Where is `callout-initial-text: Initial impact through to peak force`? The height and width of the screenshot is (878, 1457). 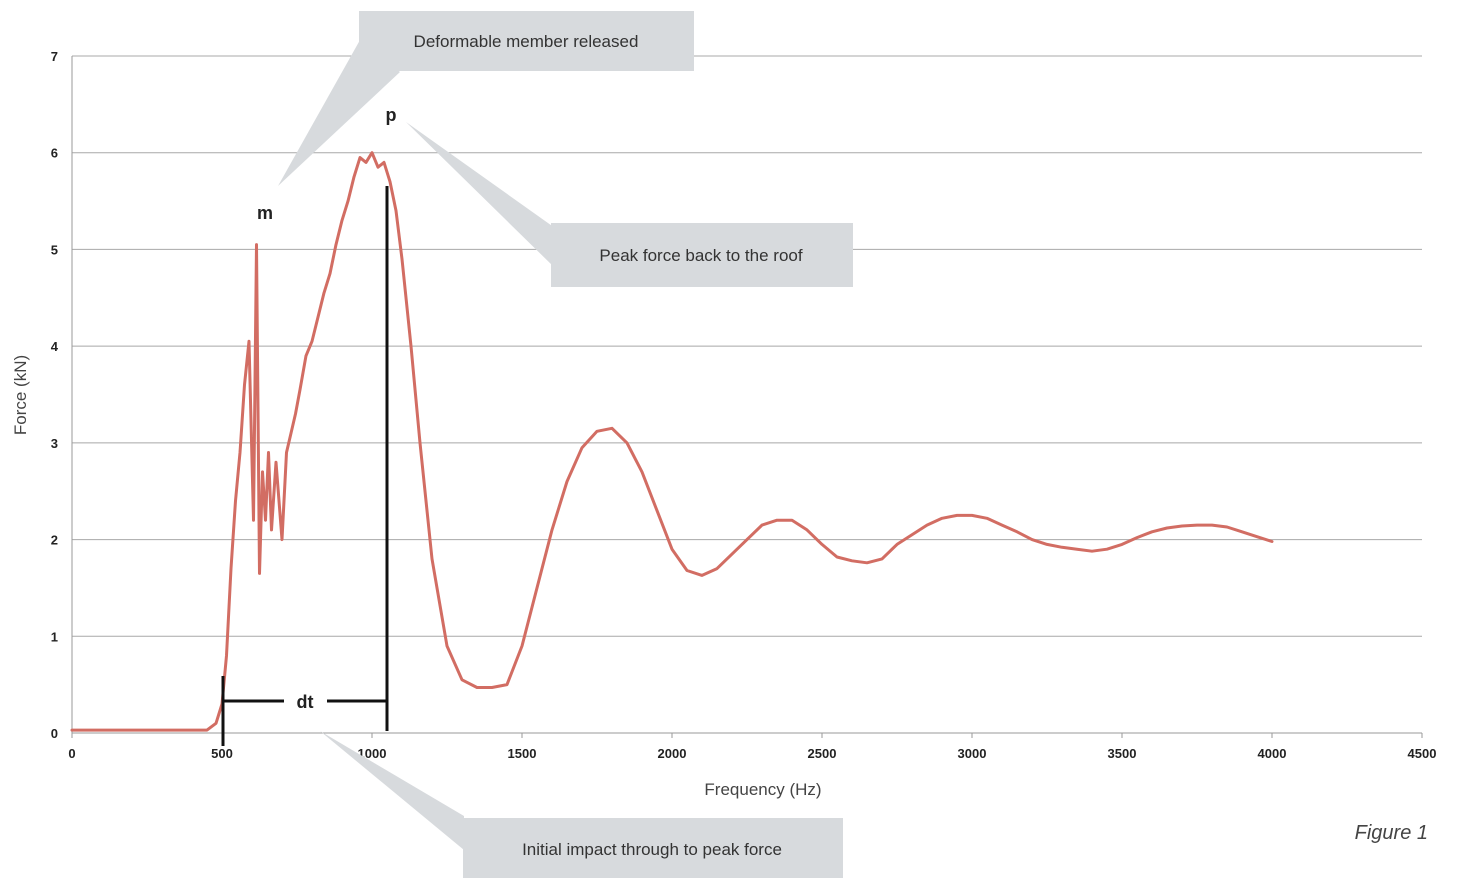 callout-initial-text: Initial impact through to peak force is located at coordinates (652, 849).